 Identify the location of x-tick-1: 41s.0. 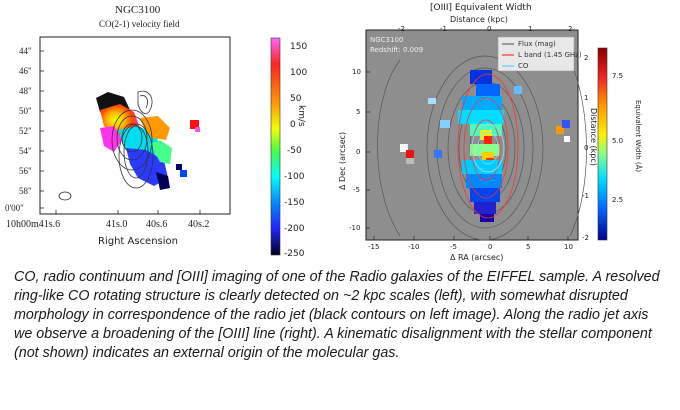
(117, 224).